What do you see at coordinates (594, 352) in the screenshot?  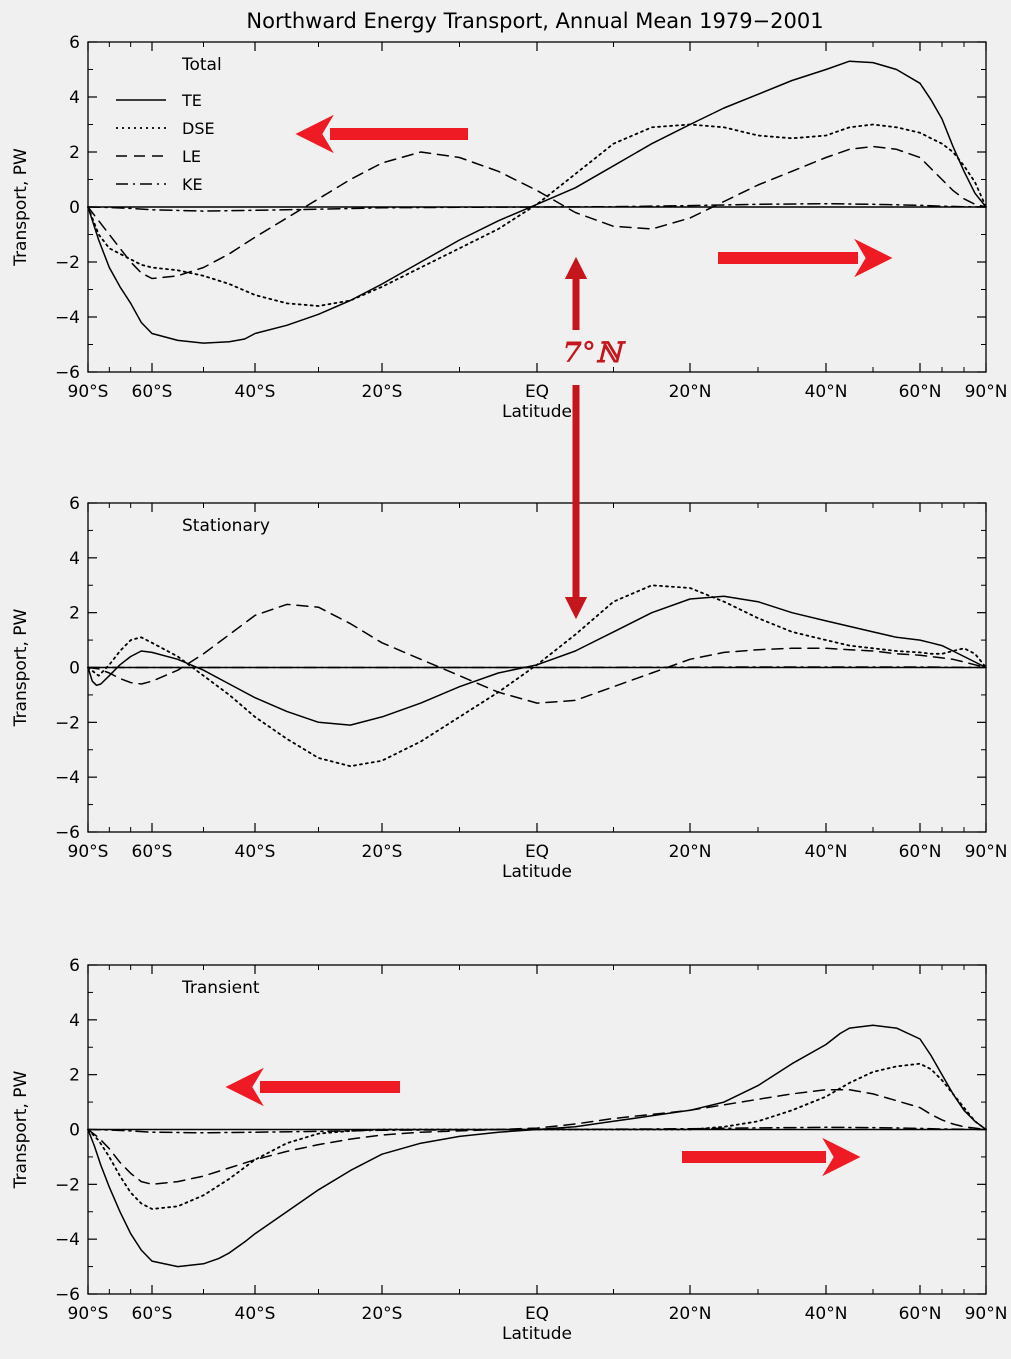 I see `annotation-7n-label: 7°ℕ` at bounding box center [594, 352].